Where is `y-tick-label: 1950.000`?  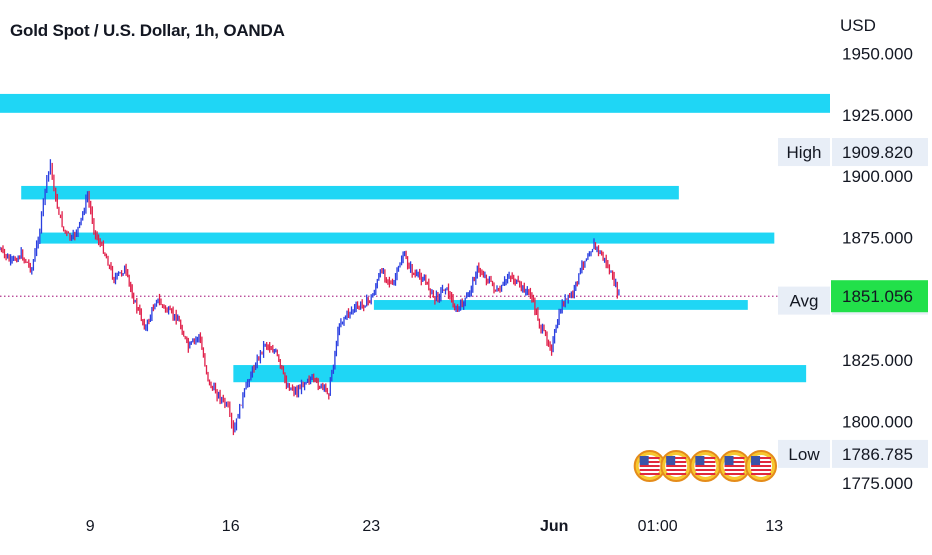
y-tick-label: 1950.000 is located at coordinates (877, 53).